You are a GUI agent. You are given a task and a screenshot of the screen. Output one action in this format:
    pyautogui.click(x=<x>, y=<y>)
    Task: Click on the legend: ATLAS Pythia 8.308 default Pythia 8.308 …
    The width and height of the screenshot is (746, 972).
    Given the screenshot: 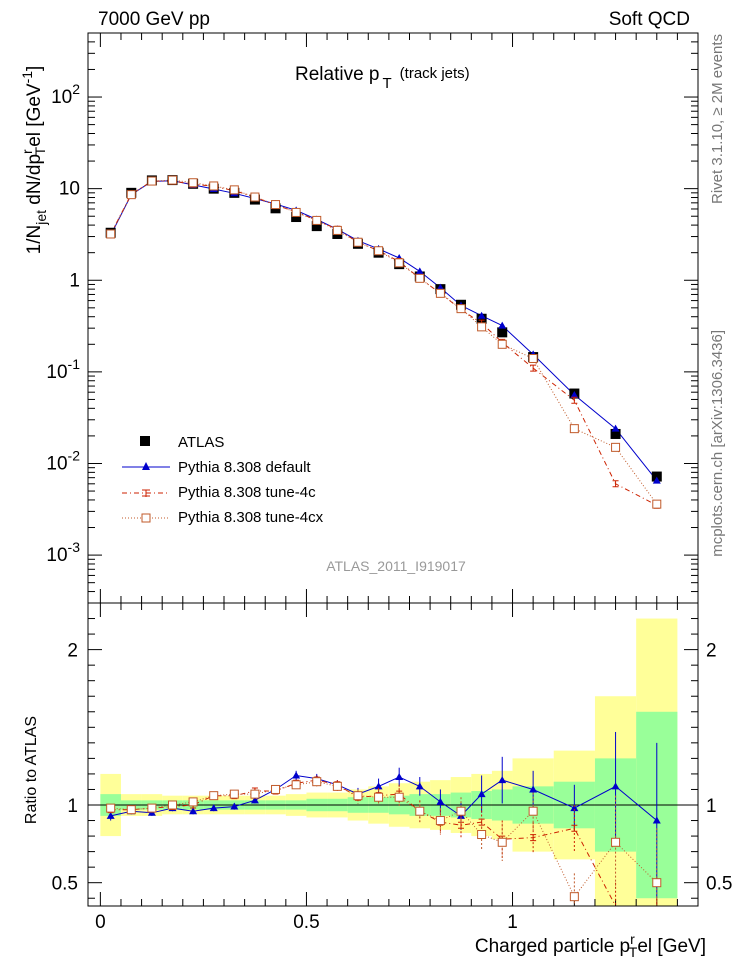 What is the action you would take?
    pyautogui.click(x=223, y=480)
    